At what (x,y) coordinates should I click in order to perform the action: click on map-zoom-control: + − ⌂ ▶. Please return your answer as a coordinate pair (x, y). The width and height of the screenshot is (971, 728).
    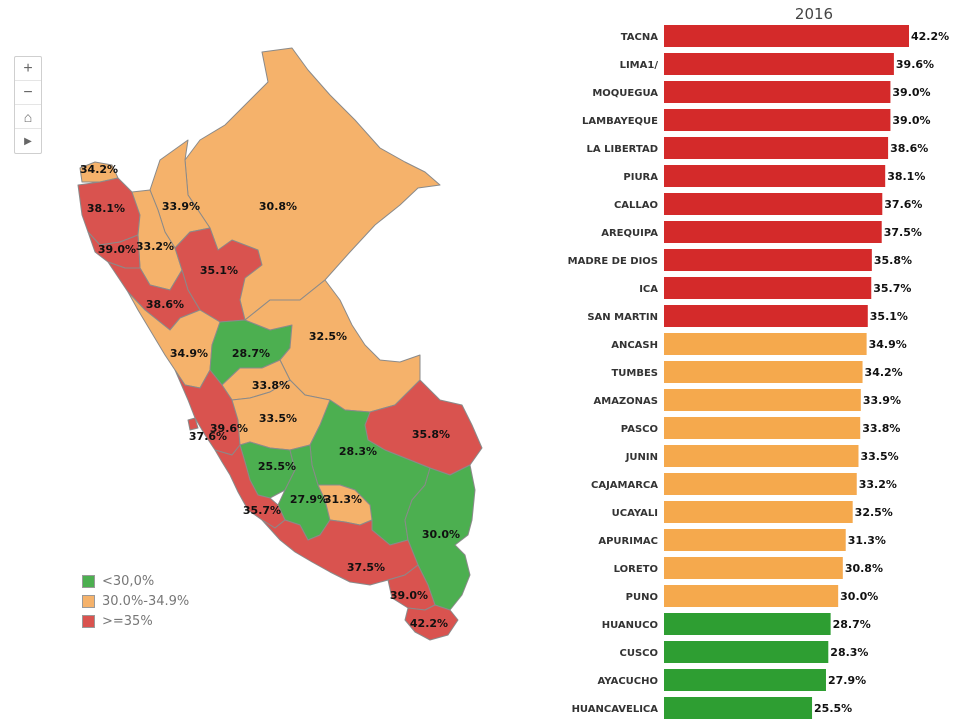
    Looking at the image, I should click on (28, 105).